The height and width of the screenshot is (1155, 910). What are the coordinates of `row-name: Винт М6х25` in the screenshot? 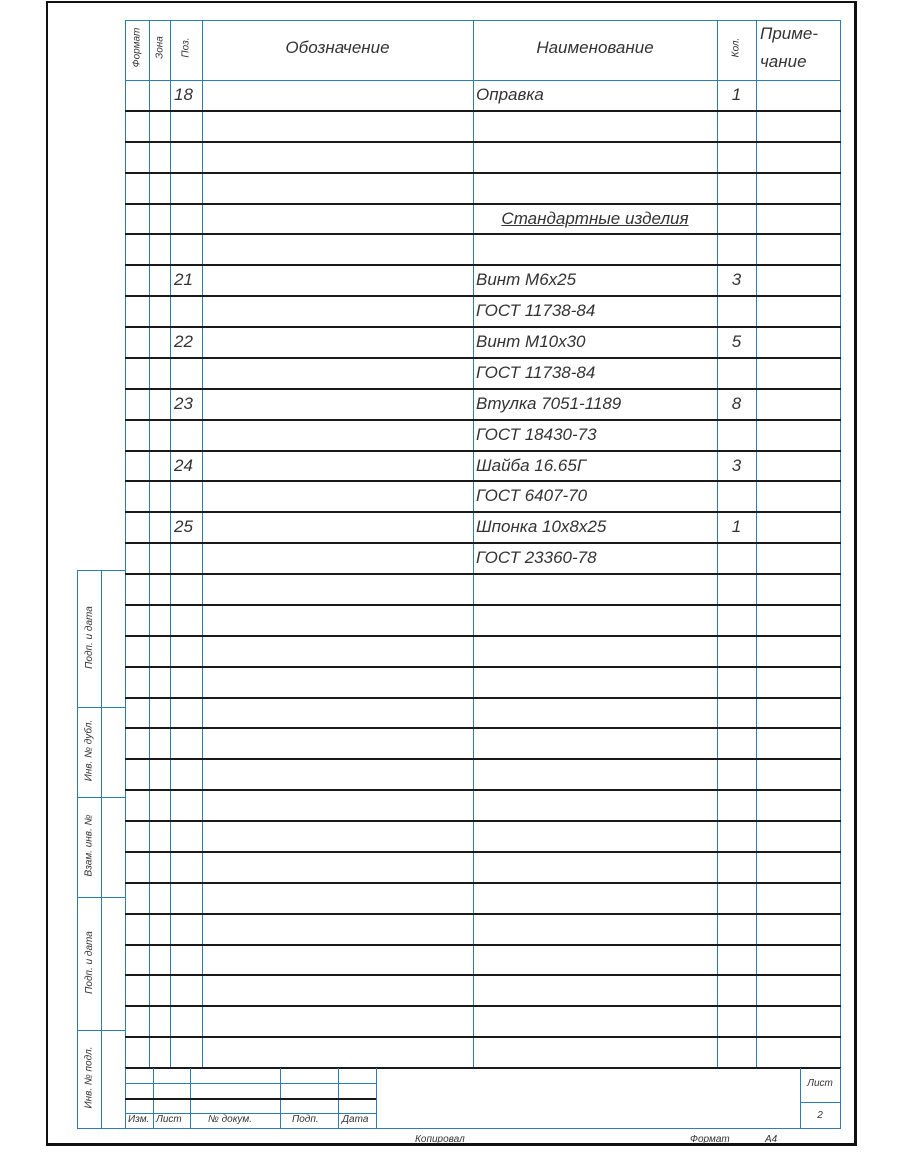 It's located at (526, 279).